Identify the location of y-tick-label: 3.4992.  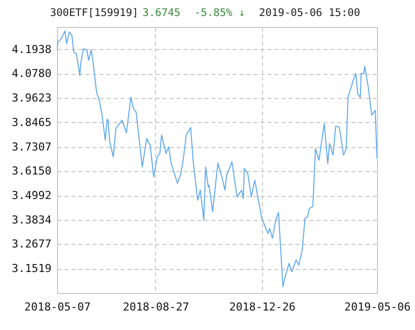
(32, 195).